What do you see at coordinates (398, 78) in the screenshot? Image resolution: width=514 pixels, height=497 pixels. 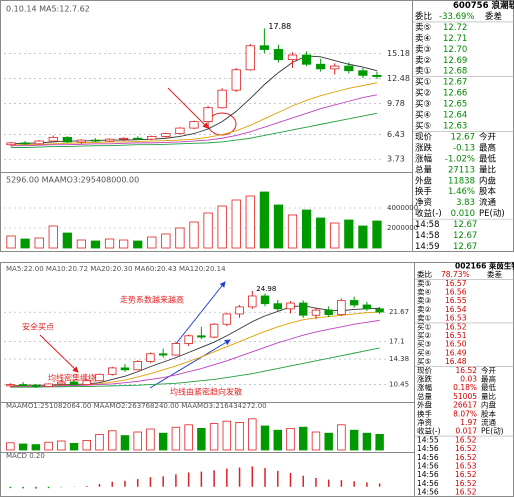 I see `y-tick-label: 12.48` at bounding box center [398, 78].